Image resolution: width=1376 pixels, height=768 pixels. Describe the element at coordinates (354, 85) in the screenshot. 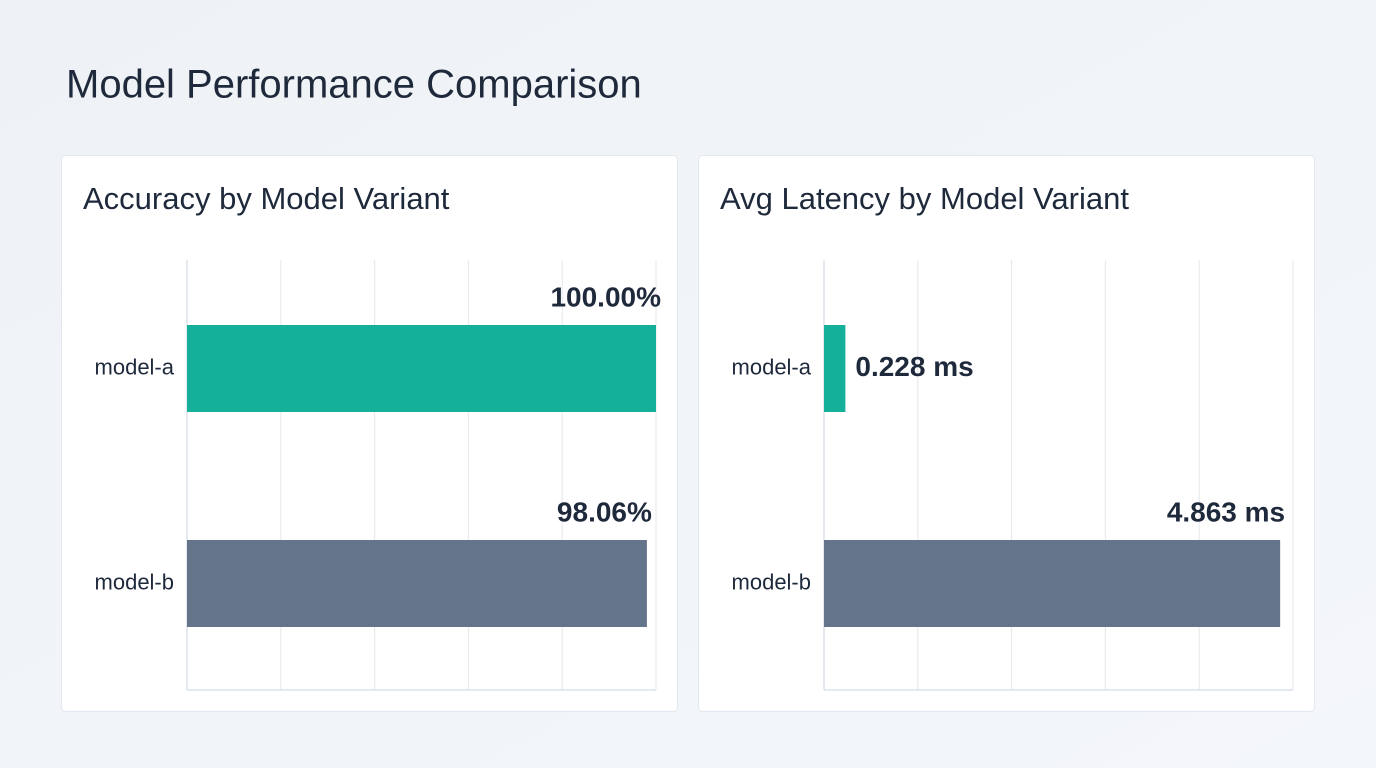

I see `page-title: Model Performance Comparison` at that location.